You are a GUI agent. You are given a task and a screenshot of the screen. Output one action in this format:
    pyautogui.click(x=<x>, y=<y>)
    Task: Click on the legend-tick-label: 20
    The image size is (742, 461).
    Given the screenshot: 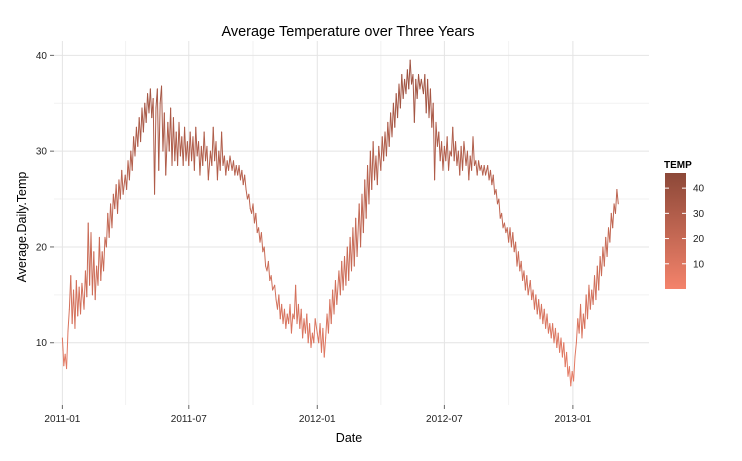 What is the action you would take?
    pyautogui.click(x=699, y=239)
    